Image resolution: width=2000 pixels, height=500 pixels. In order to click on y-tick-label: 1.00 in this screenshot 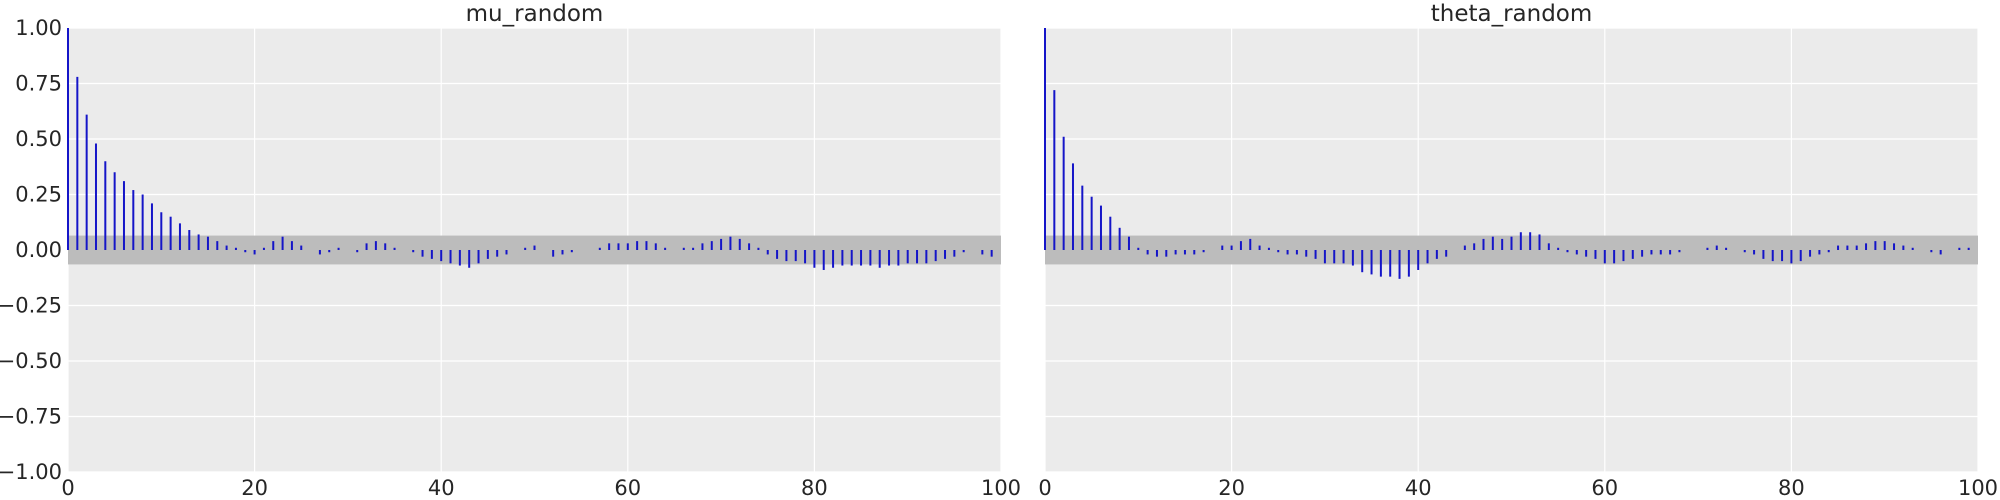, I will do `click(38, 28)`.